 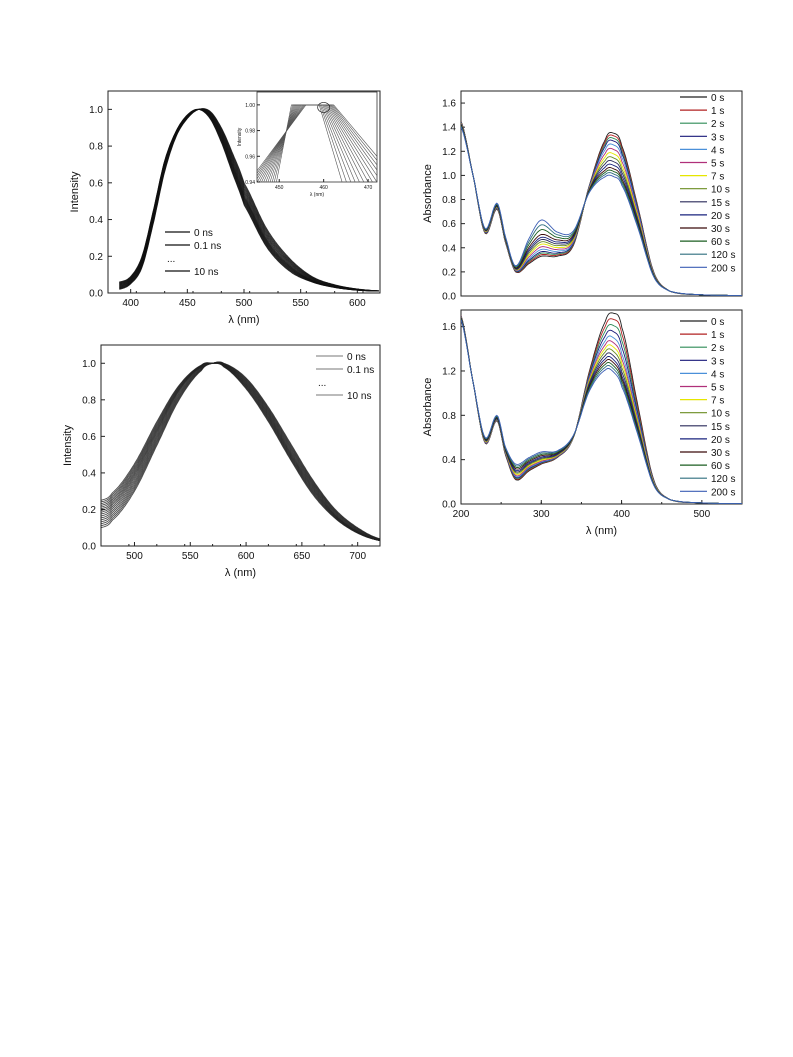 What do you see at coordinates (720, 229) in the screenshot?
I see `legend-label: 30 s` at bounding box center [720, 229].